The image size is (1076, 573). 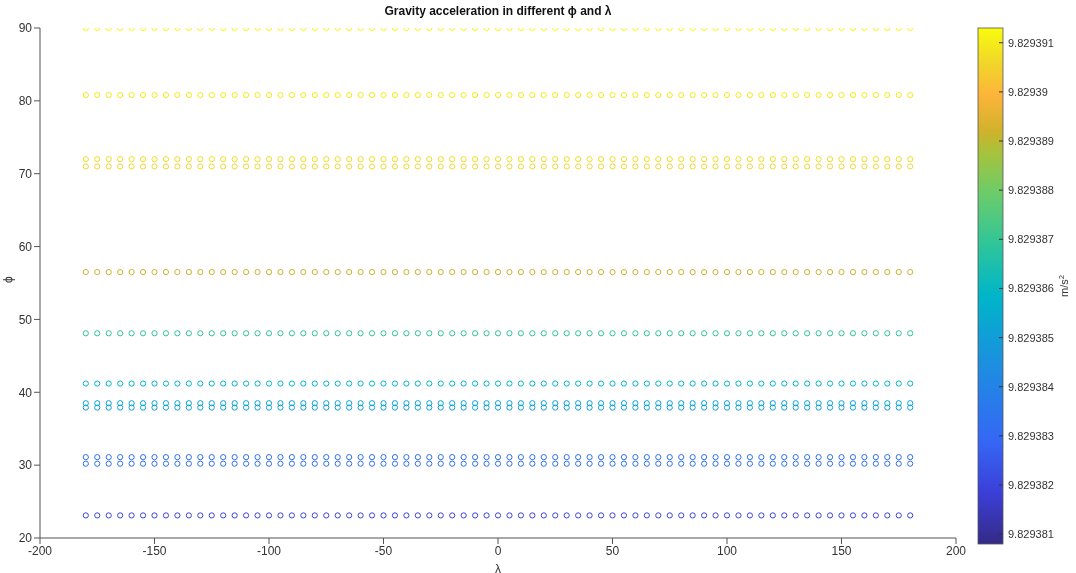 I want to click on color-bar-label: 9.829386, so click(x=1031, y=288).